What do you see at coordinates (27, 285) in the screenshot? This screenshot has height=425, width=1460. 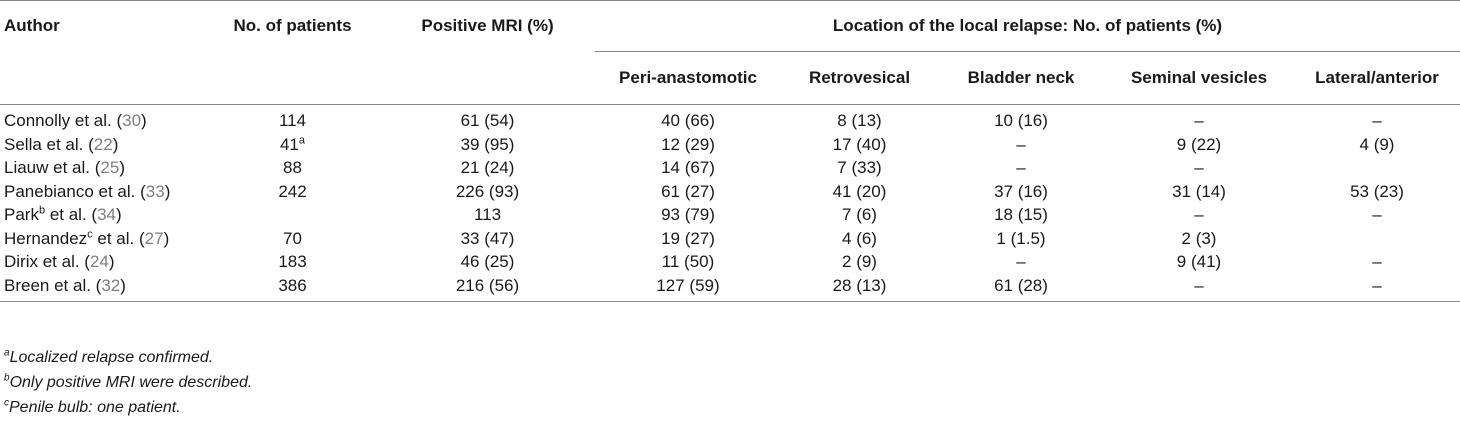 I see `author-name: Breen` at bounding box center [27, 285].